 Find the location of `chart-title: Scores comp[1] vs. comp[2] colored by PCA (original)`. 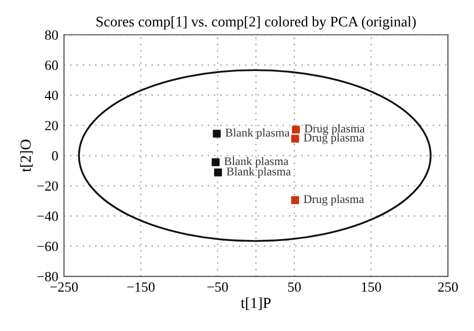

chart-title: Scores comp[1] vs. comp[2] colored by PCA (original) is located at coordinates (256, 23).